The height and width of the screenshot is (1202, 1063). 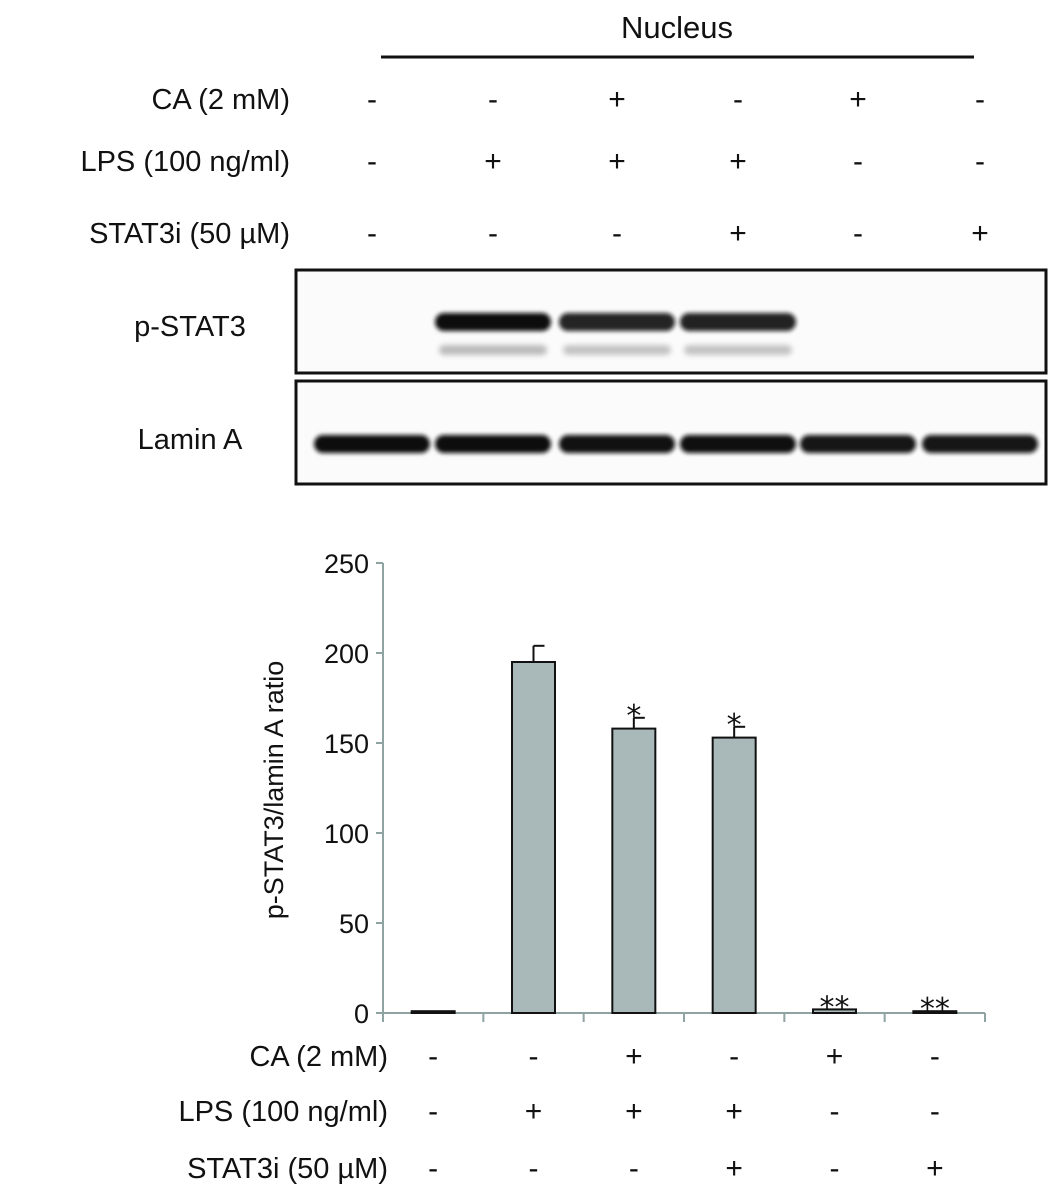 What do you see at coordinates (318, 1057) in the screenshot?
I see `chart-condition-label: CA (2 mM)` at bounding box center [318, 1057].